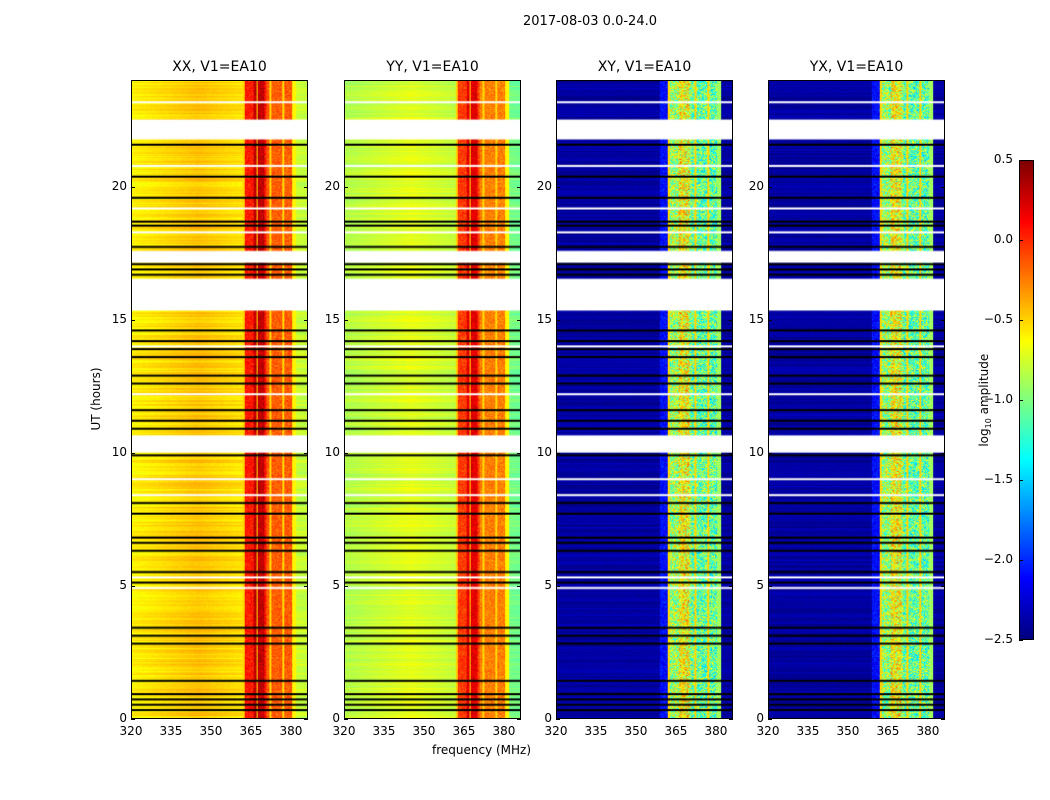 The image size is (1050, 800). I want to click on panel-title: YY, V1=EA10, so click(432, 67).